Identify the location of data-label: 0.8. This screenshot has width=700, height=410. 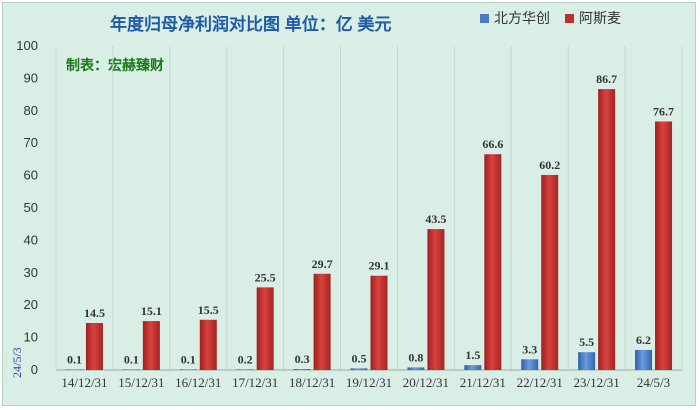
(415, 357).